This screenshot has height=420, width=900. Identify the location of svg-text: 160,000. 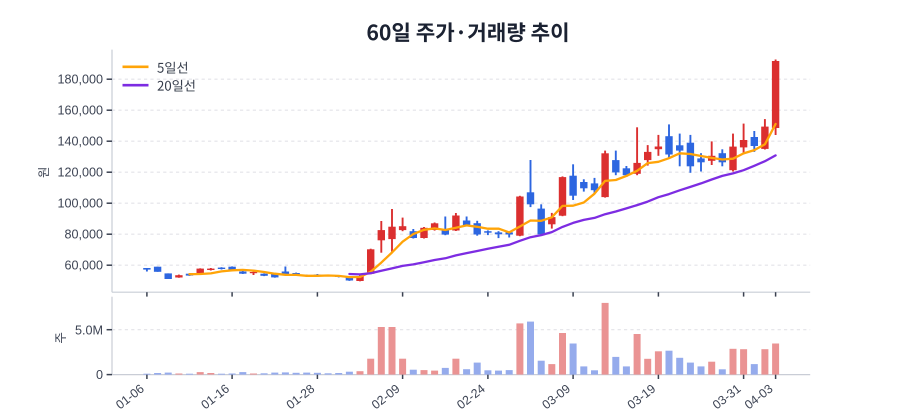
(80, 111).